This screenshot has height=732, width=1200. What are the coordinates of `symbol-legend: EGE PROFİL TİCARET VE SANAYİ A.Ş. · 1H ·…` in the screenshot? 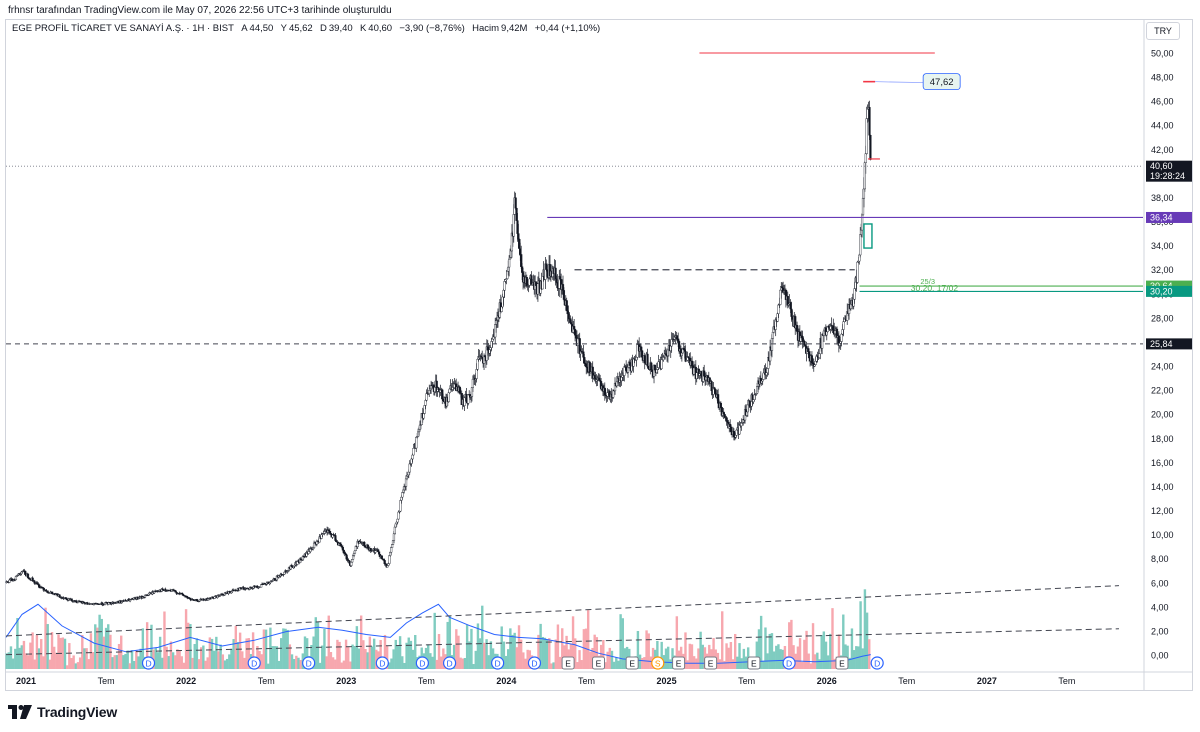 It's located at (307, 28).